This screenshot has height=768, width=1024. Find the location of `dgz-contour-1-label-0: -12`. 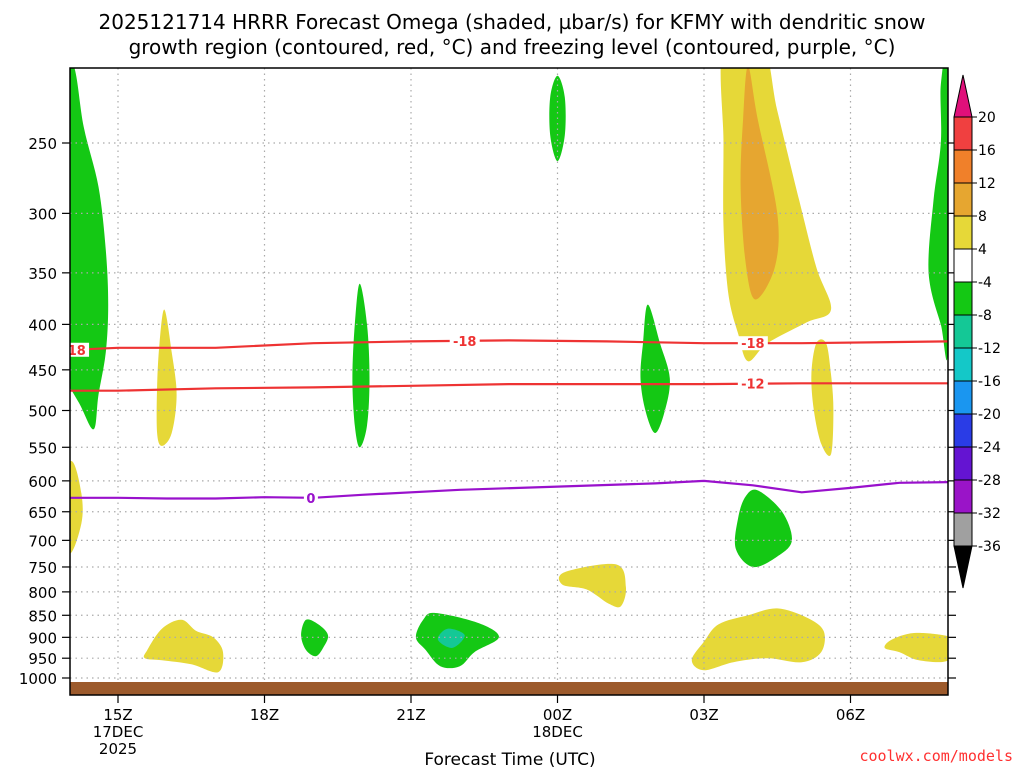

dgz-contour-1-label-0: -12 is located at coordinates (753, 385).